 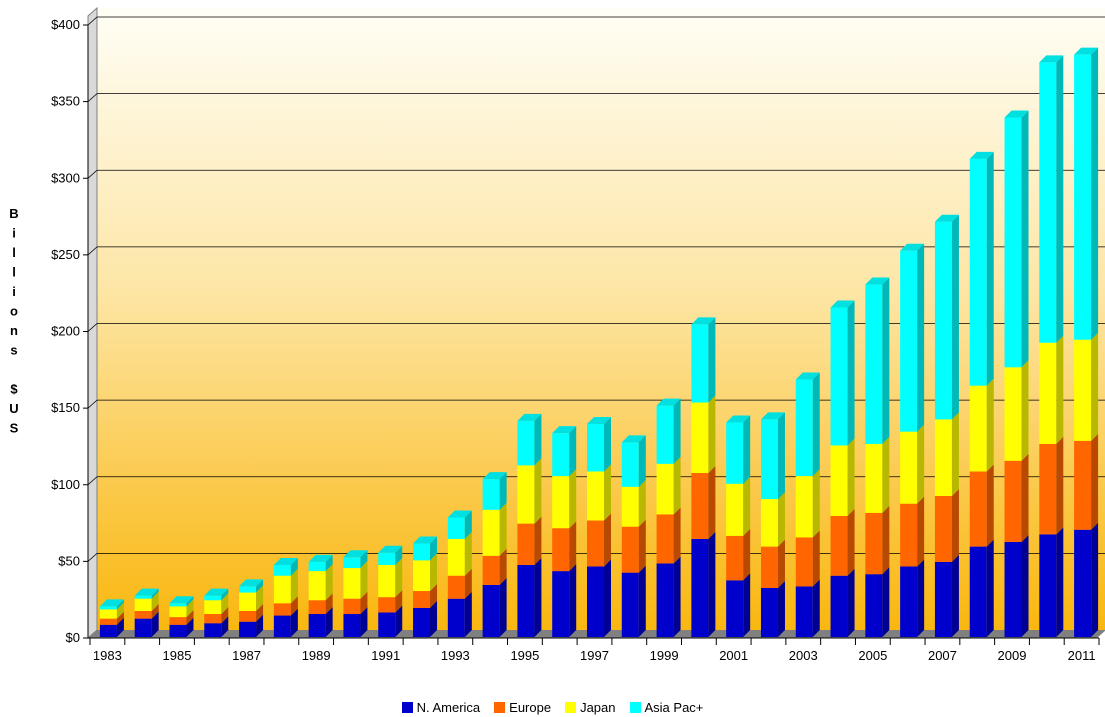 I want to click on bar-n-america-1986, so click(x=216, y=626).